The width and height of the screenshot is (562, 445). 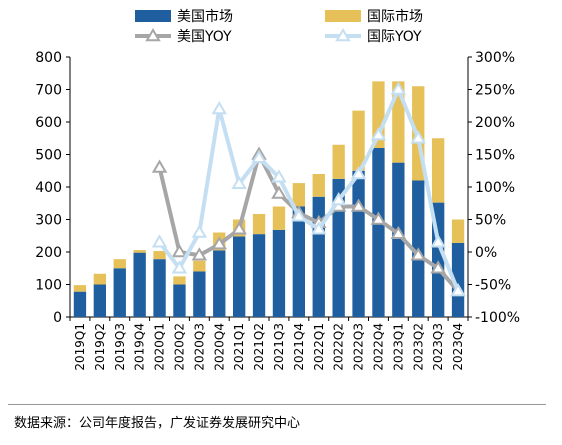 What do you see at coordinates (394, 37) in the screenshot?
I see `legend-label: 国际YOY` at bounding box center [394, 37].